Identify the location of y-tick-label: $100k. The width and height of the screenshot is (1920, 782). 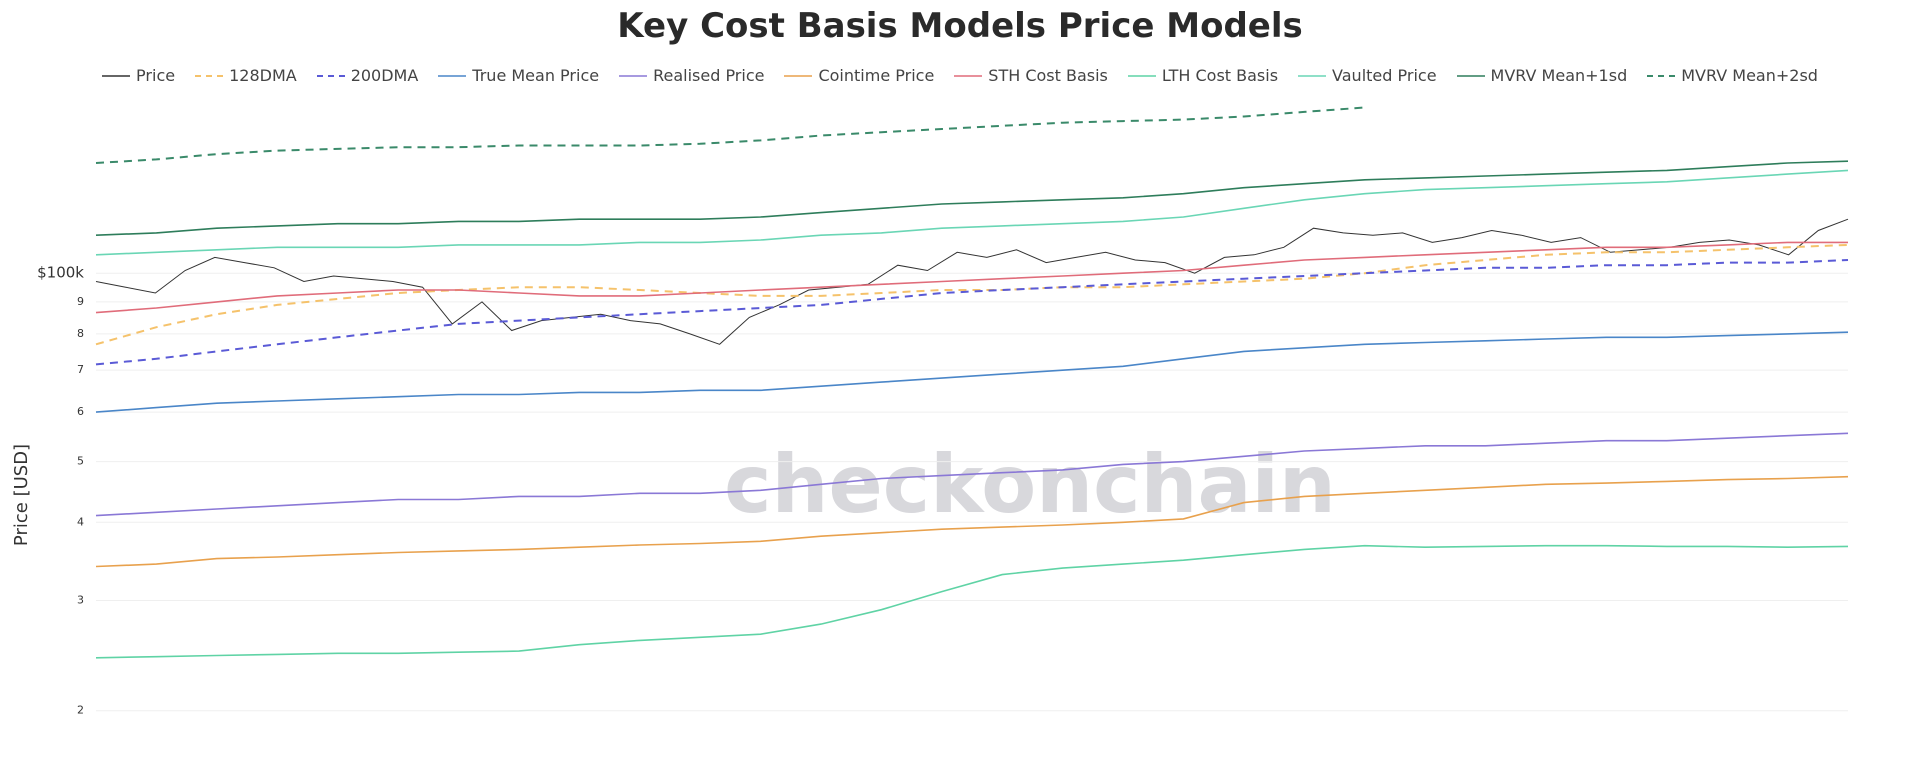
(60, 273).